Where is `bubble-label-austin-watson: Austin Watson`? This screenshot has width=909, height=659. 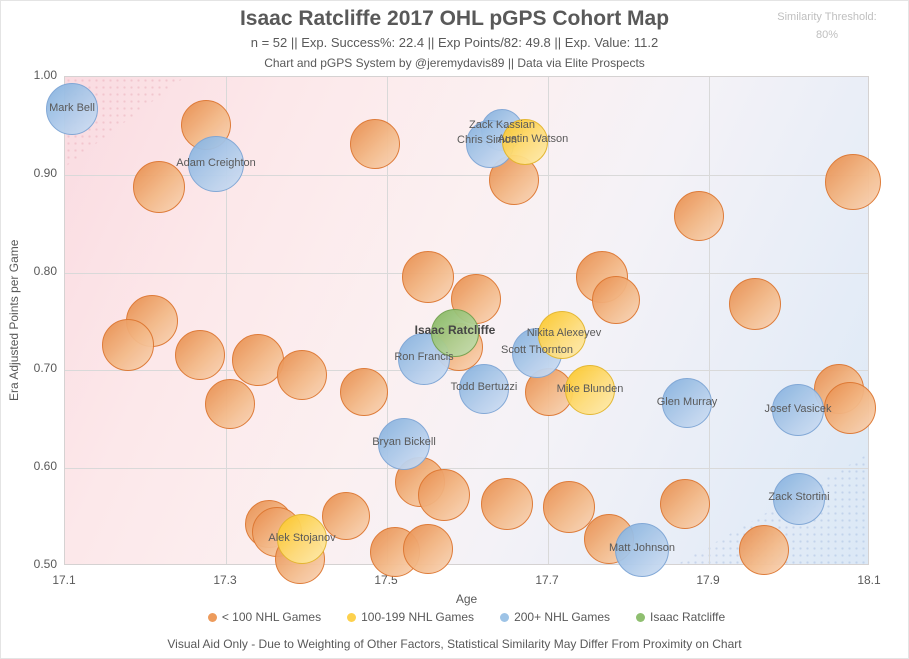
bubble-label-austin-watson: Austin Watson is located at coordinates (533, 139).